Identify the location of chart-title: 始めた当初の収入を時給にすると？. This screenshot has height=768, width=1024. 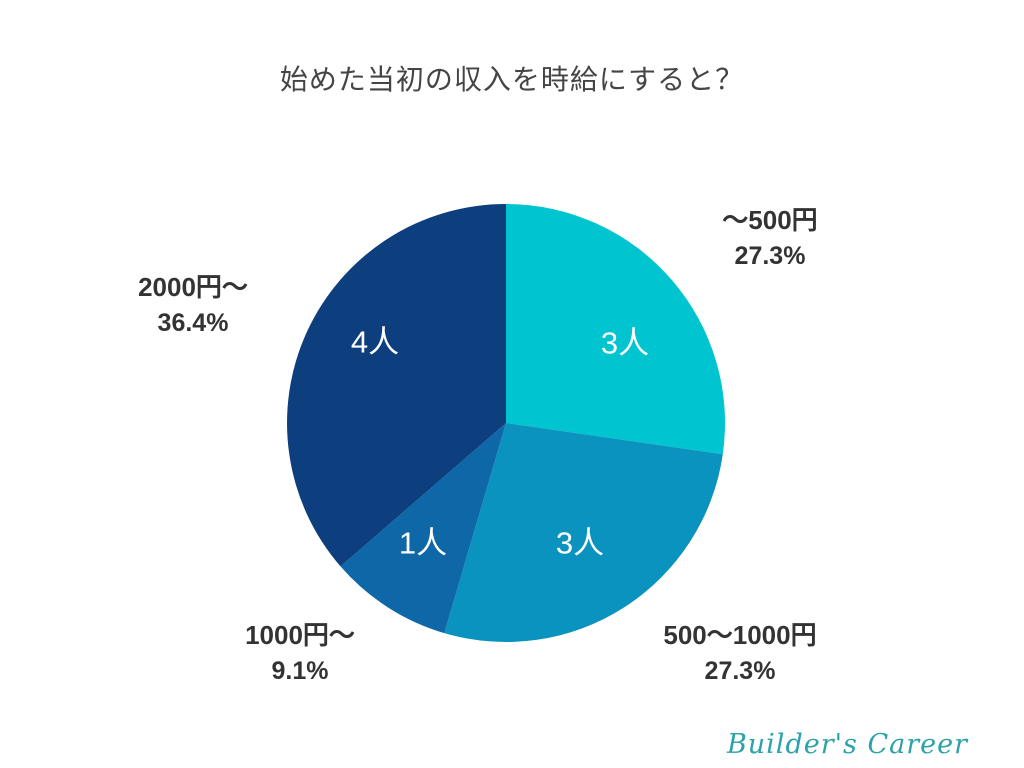
(512, 79).